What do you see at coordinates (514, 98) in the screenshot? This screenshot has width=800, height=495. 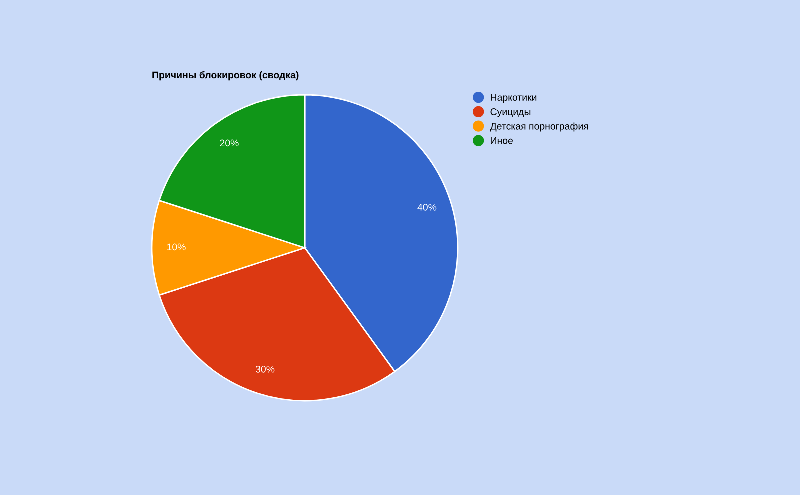 I see `legend-label: Наркотики` at bounding box center [514, 98].